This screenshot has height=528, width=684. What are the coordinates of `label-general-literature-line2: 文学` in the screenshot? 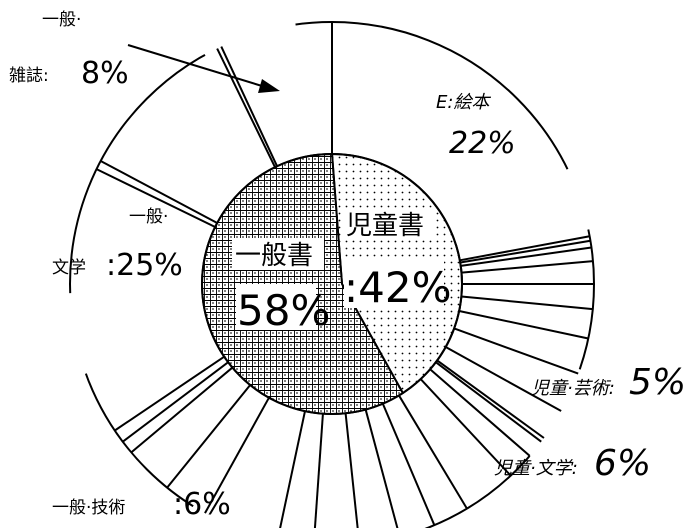 It's located at (69, 268).